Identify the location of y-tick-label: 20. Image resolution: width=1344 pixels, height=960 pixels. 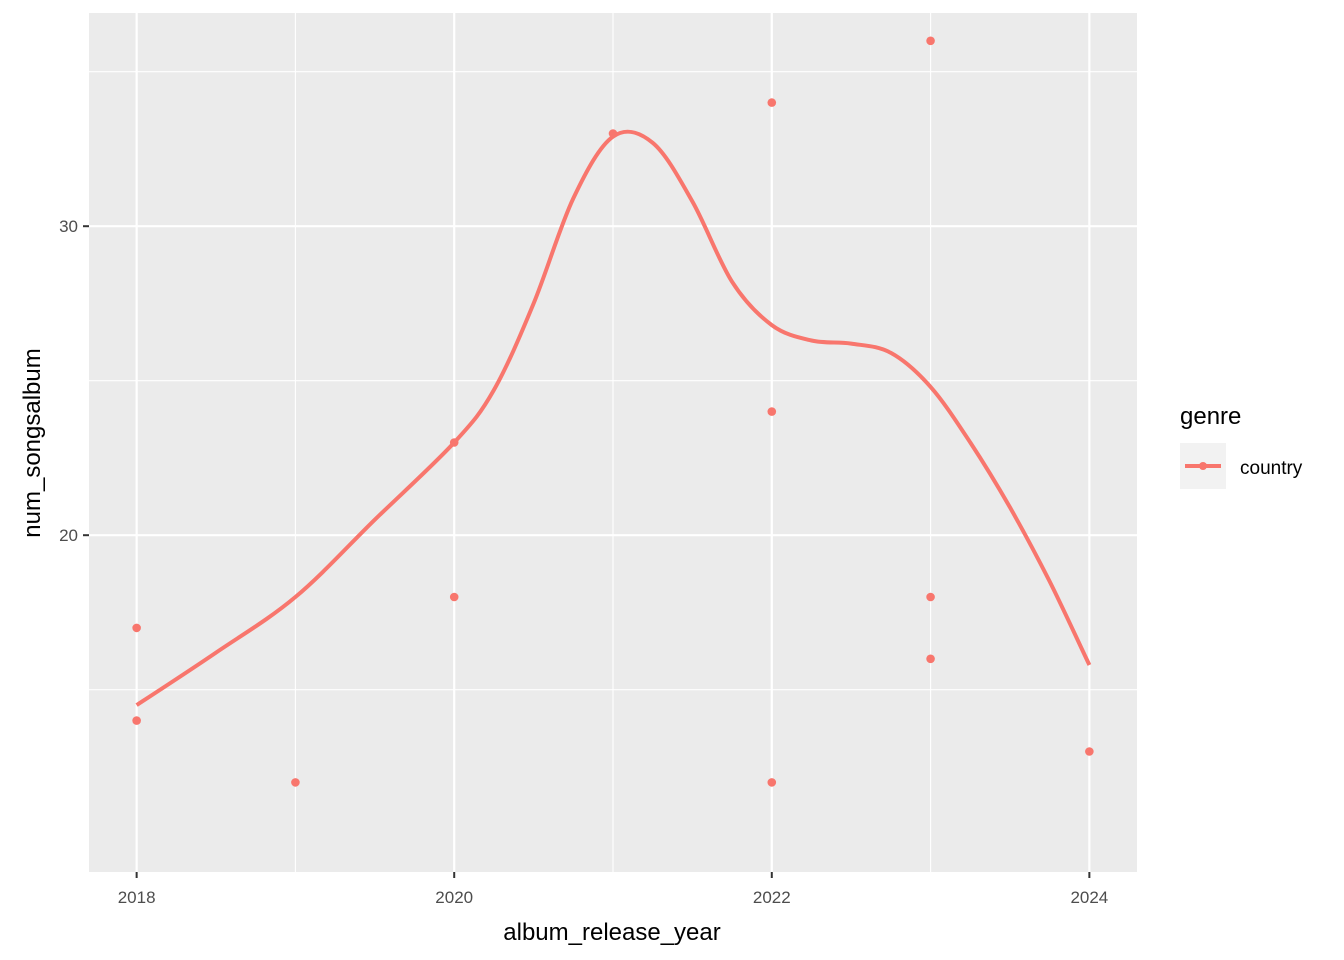
(68, 535).